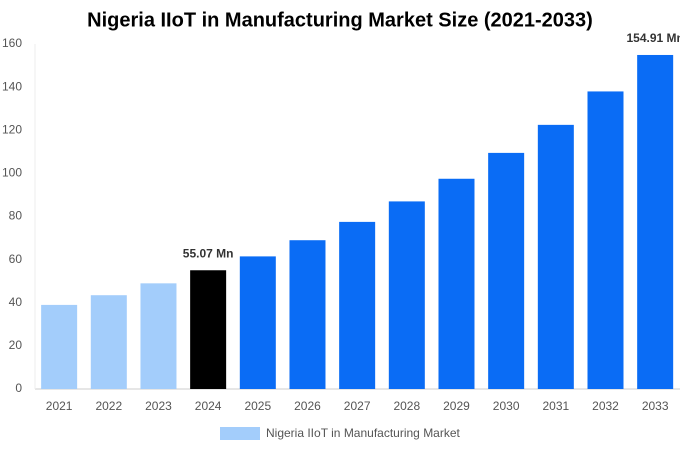  I want to click on y-tick-label: 60, so click(16, 259).